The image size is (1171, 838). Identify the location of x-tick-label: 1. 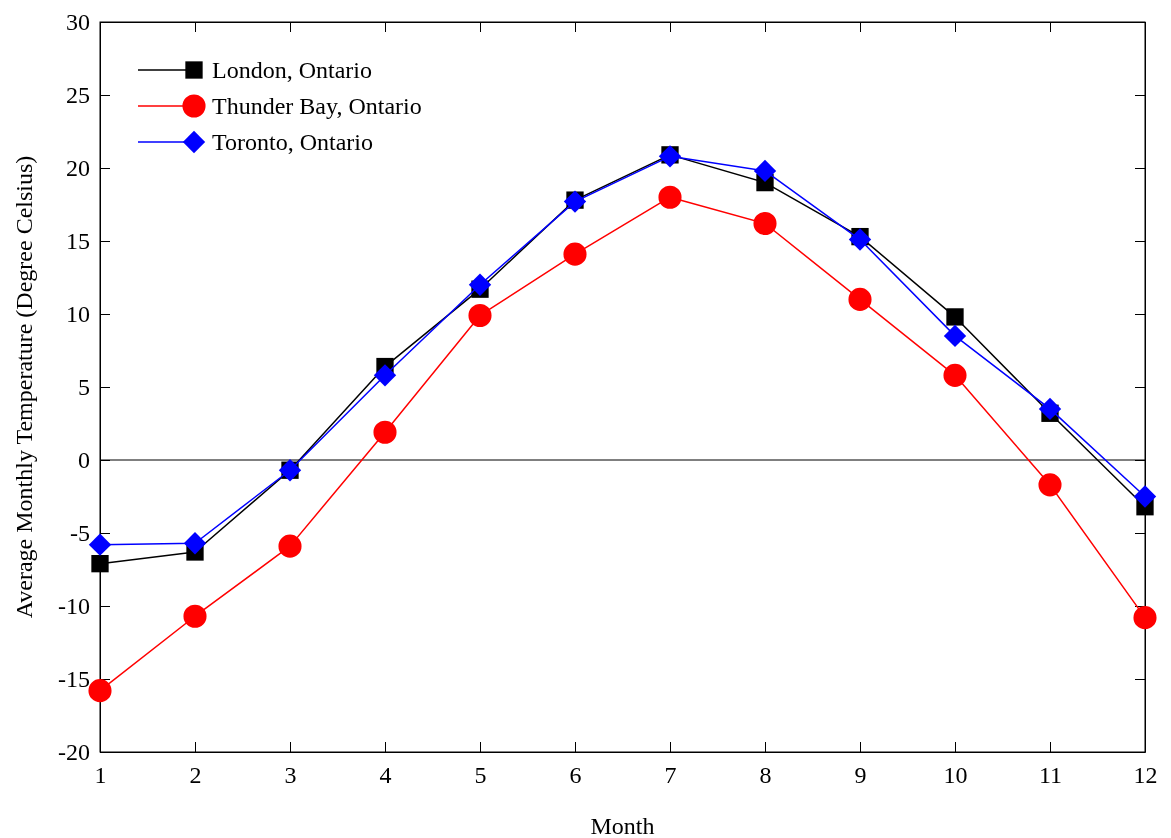
(100, 775).